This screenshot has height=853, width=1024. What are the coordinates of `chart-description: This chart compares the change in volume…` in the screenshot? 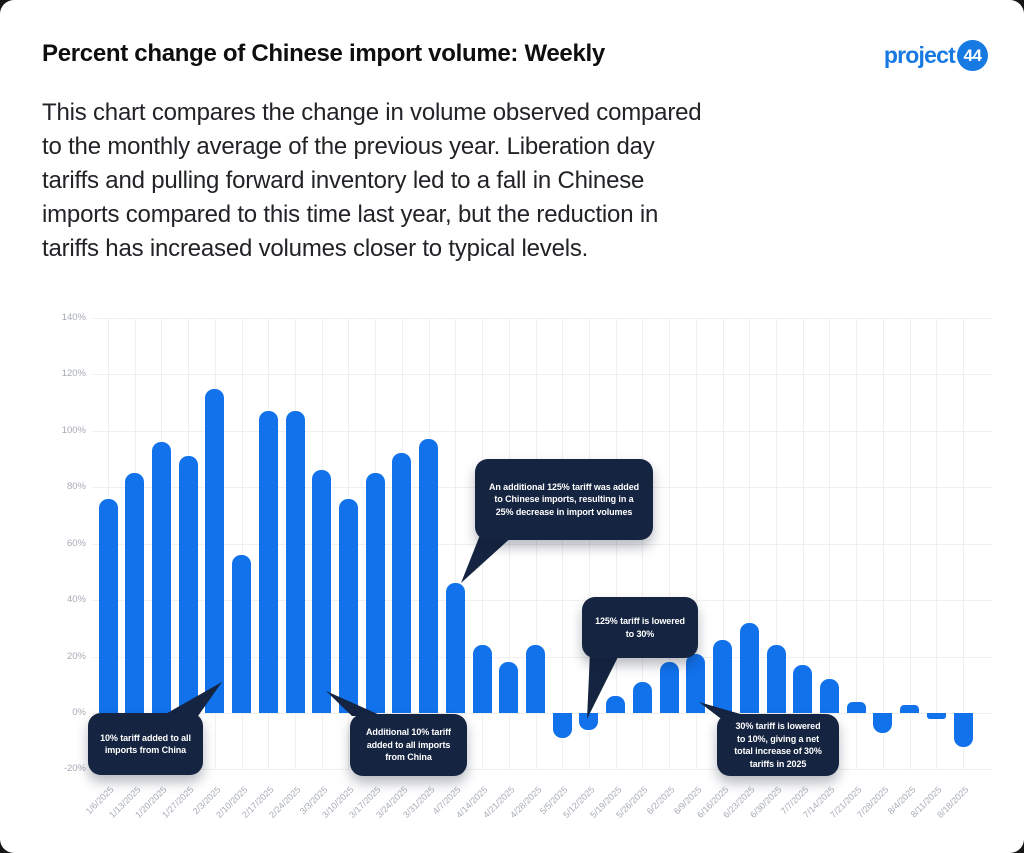 It's located at (372, 180).